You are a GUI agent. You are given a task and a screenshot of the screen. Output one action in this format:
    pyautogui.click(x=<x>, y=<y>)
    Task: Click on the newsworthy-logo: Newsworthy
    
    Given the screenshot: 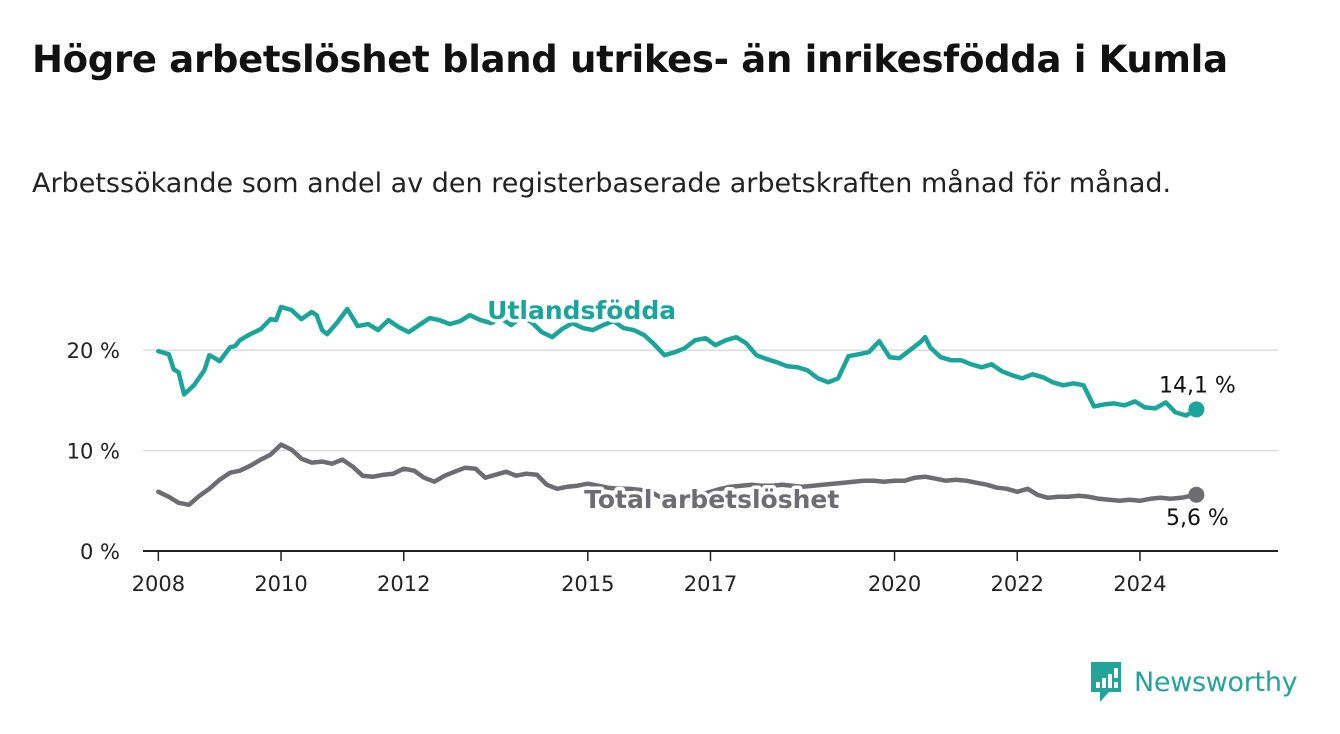 What is the action you would take?
    pyautogui.click(x=1193, y=682)
    